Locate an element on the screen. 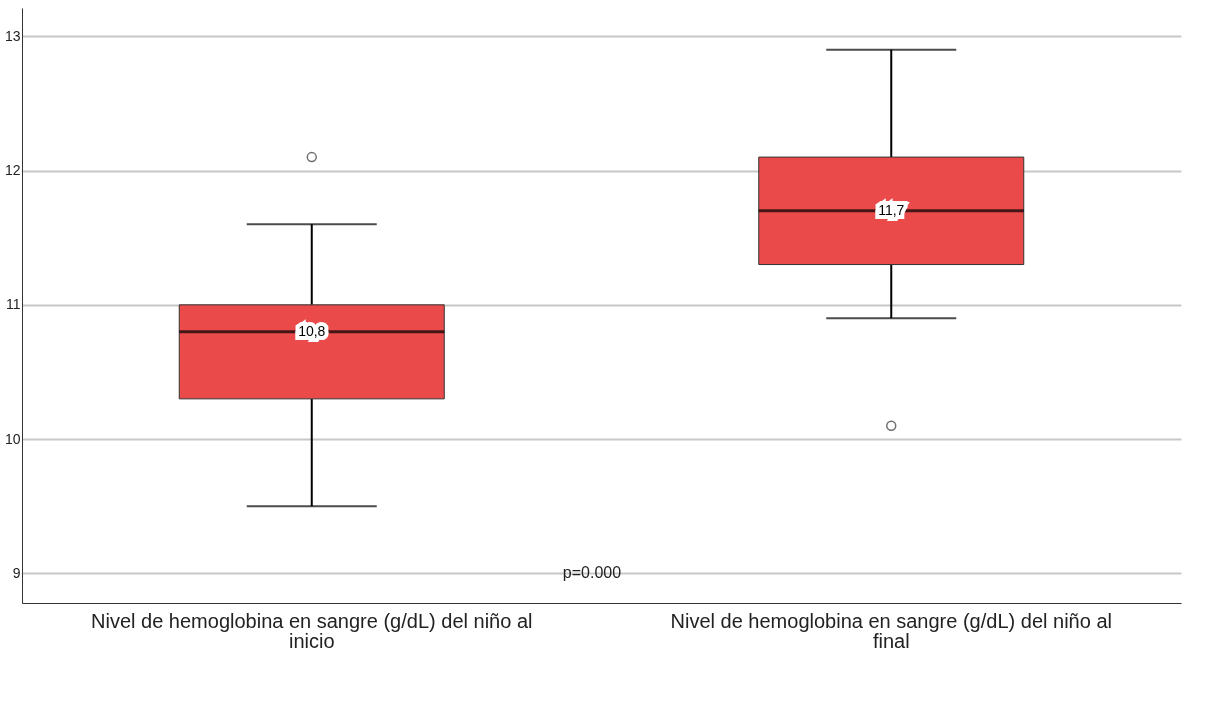 The height and width of the screenshot is (713, 1212). y-tick-label: 12 is located at coordinates (12, 170).